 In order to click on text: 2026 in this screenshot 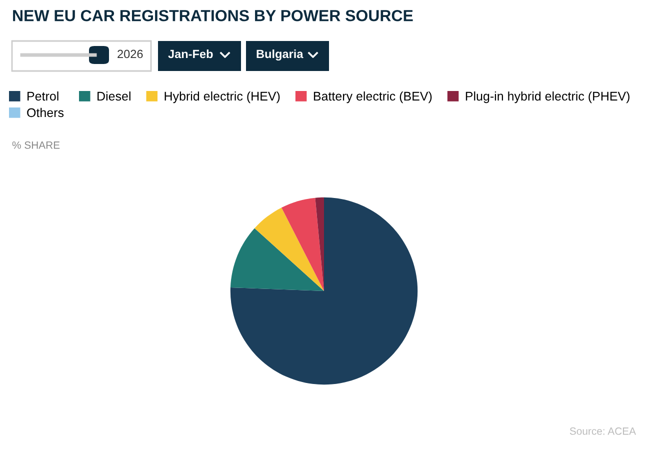, I will do `click(130, 54)`.